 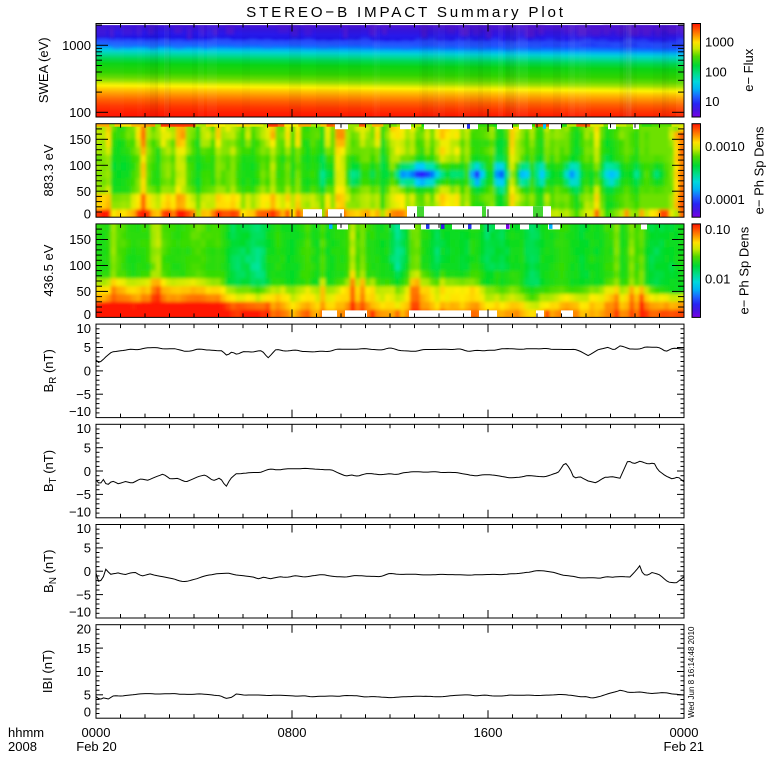 I want to click on svg-text: IBI (nT), so click(x=47, y=671).